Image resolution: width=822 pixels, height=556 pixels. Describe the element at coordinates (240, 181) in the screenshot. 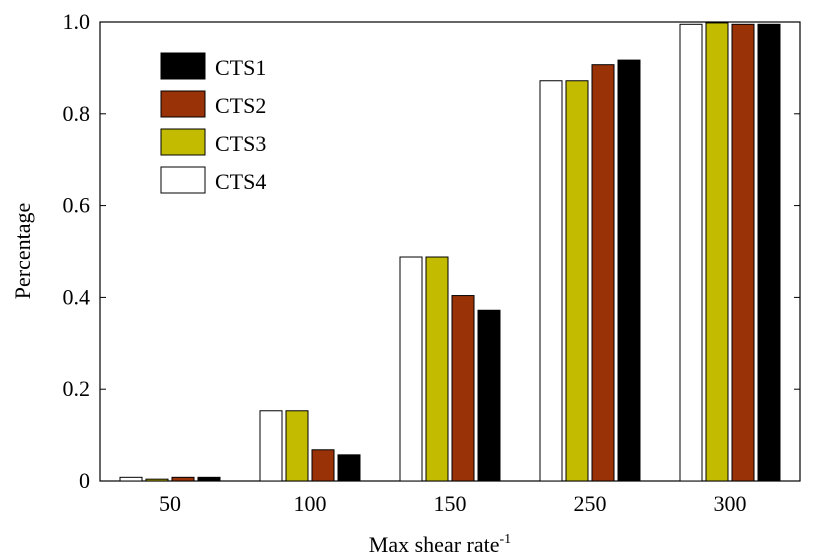

I see `legend-label: CTS4` at that location.